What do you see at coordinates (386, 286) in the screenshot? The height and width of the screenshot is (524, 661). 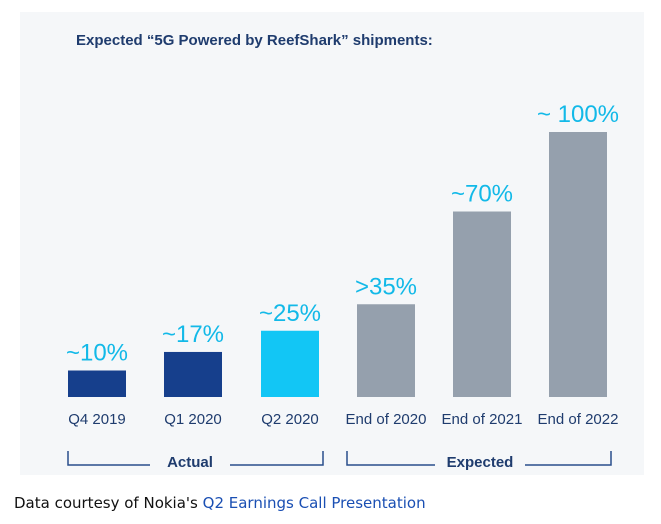 I see `value-label-3: >35%` at bounding box center [386, 286].